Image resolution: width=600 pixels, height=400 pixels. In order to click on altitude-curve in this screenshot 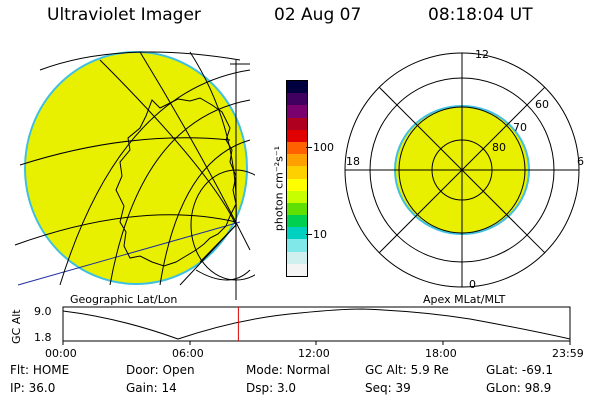, I will do `click(316, 324)`.